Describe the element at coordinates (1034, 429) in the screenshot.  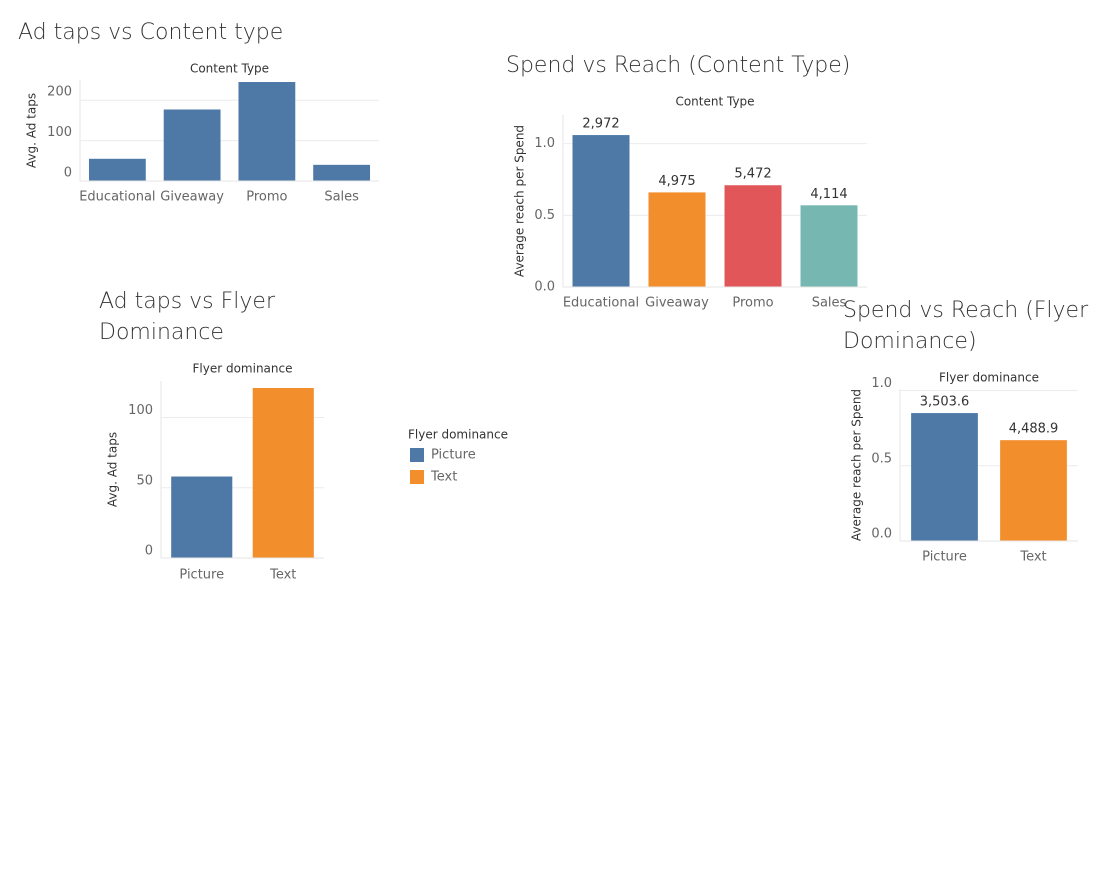
I see `bar-label: 4,488.9` at that location.